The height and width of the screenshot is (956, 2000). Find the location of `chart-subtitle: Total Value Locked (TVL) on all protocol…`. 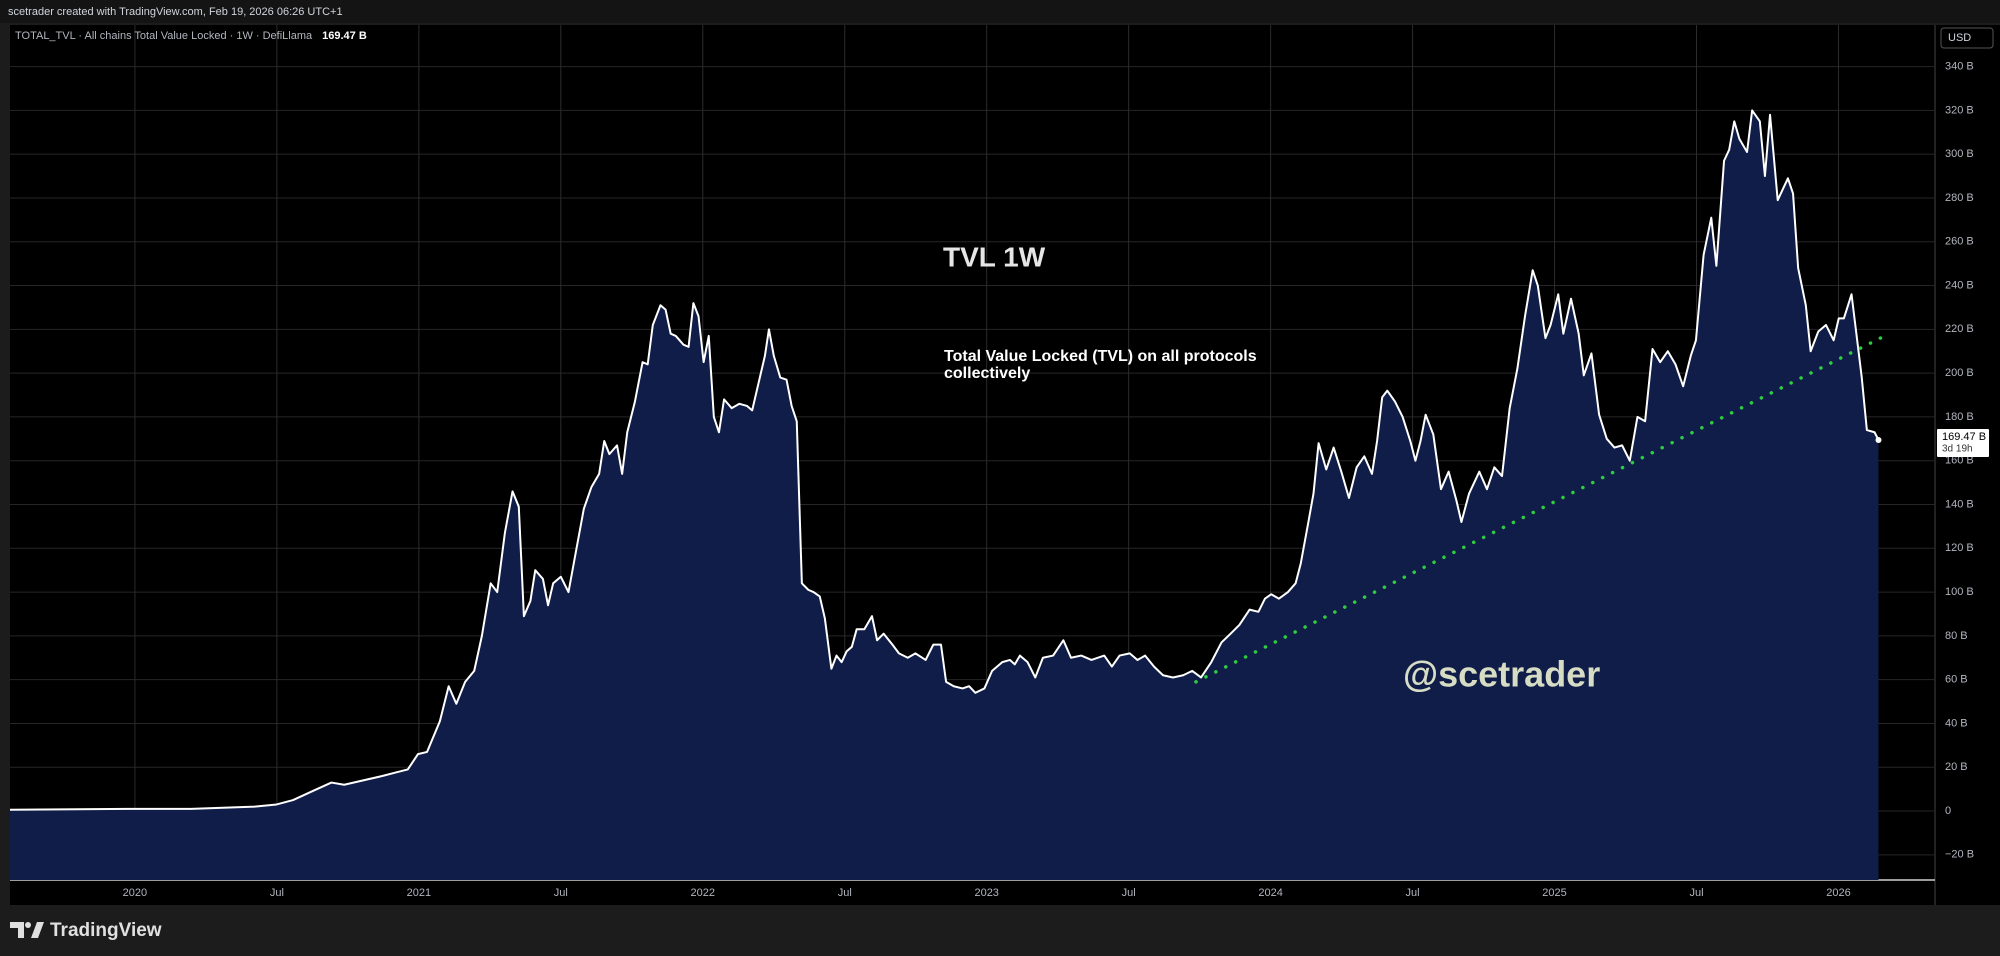

chart-subtitle: Total Value Locked (TVL) on all protocol… is located at coordinates (1100, 365).